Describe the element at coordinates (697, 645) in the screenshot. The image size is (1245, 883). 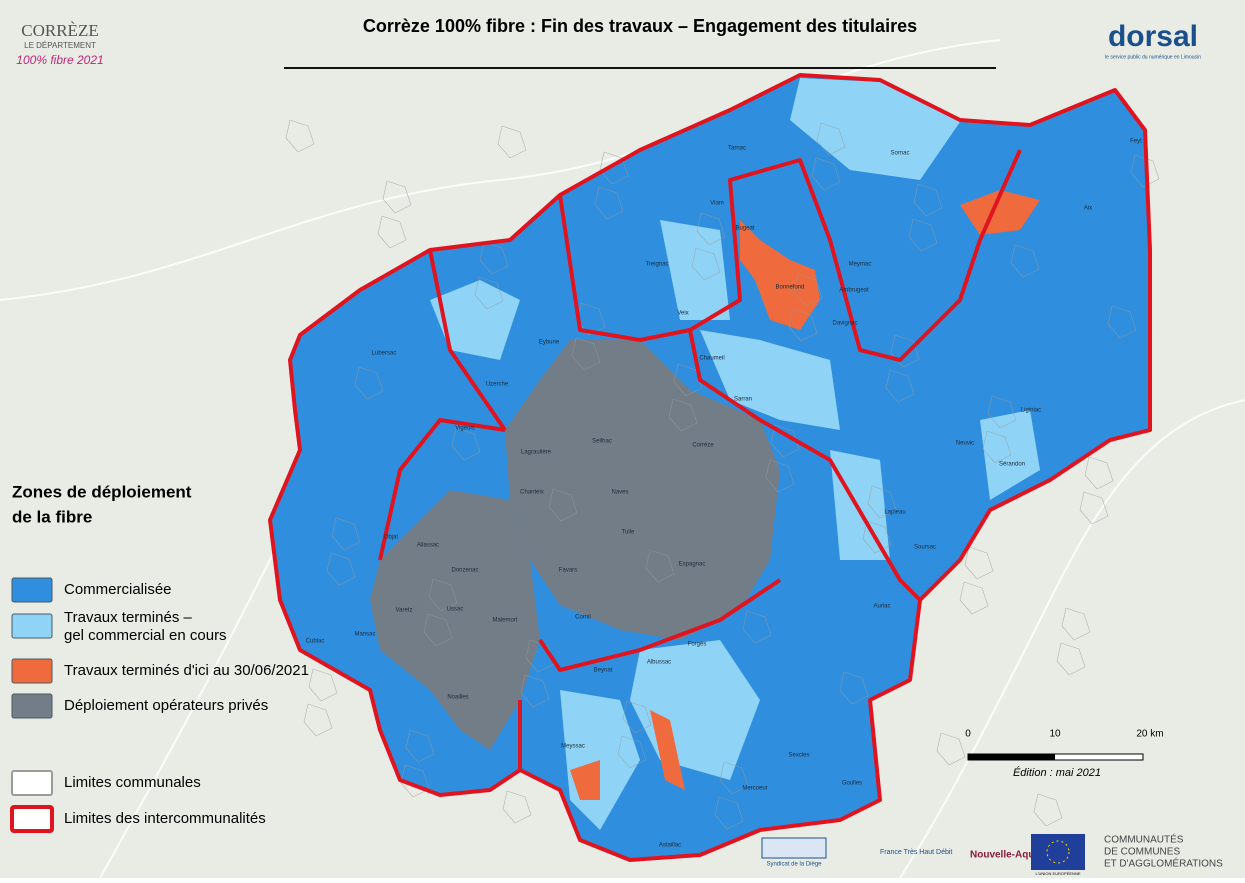
I see `commune-label: Forgès` at that location.